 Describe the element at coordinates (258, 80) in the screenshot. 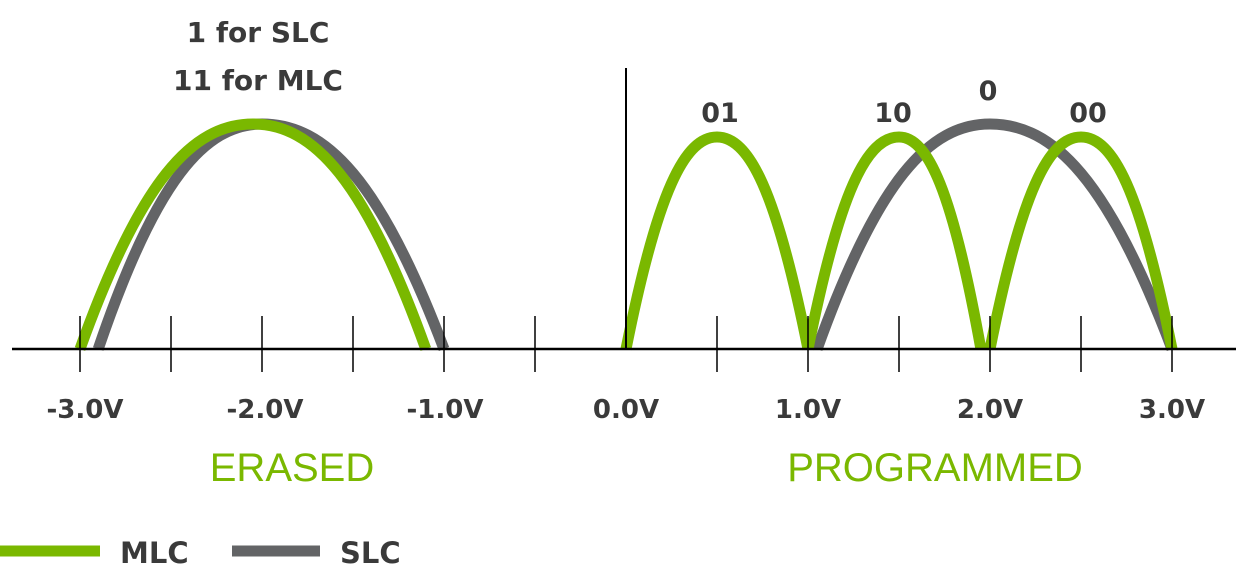

I see `erased-state-label-mlc: 11 for MLC` at that location.